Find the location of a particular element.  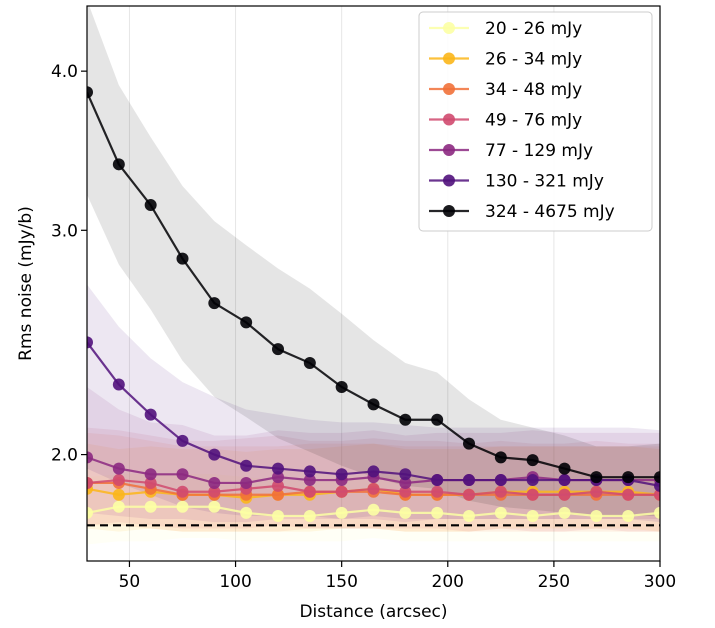

y-tick-label: 3.0 is located at coordinates (64, 231).